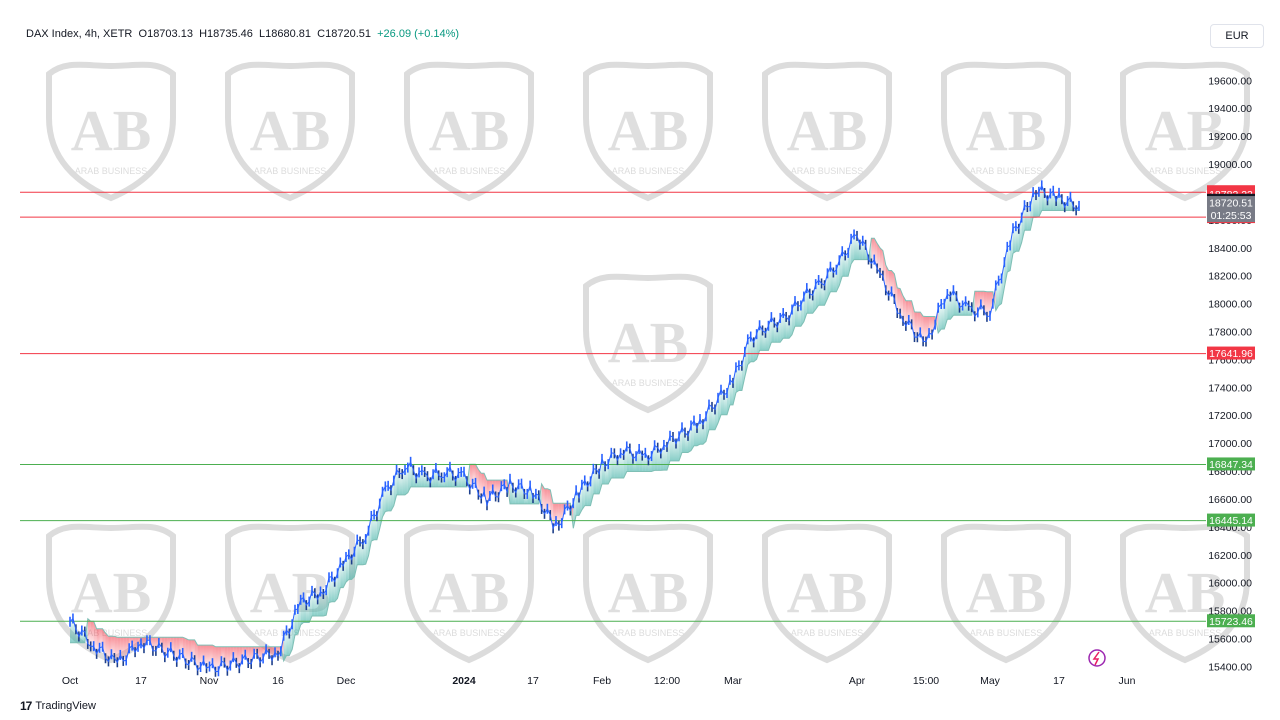 The height and width of the screenshot is (720, 1280). What do you see at coordinates (990, 681) in the screenshot?
I see `x-tick-label: May` at bounding box center [990, 681].